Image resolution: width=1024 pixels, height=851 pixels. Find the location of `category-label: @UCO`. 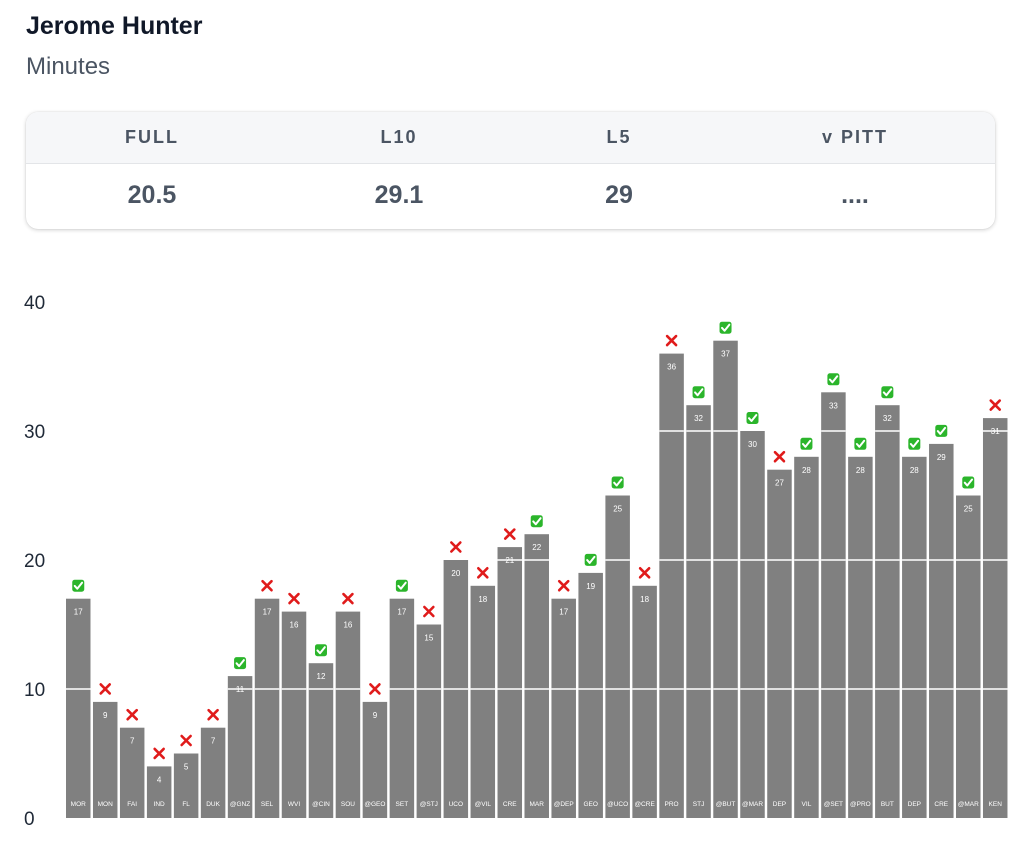

category-label: @UCO is located at coordinates (617, 804).